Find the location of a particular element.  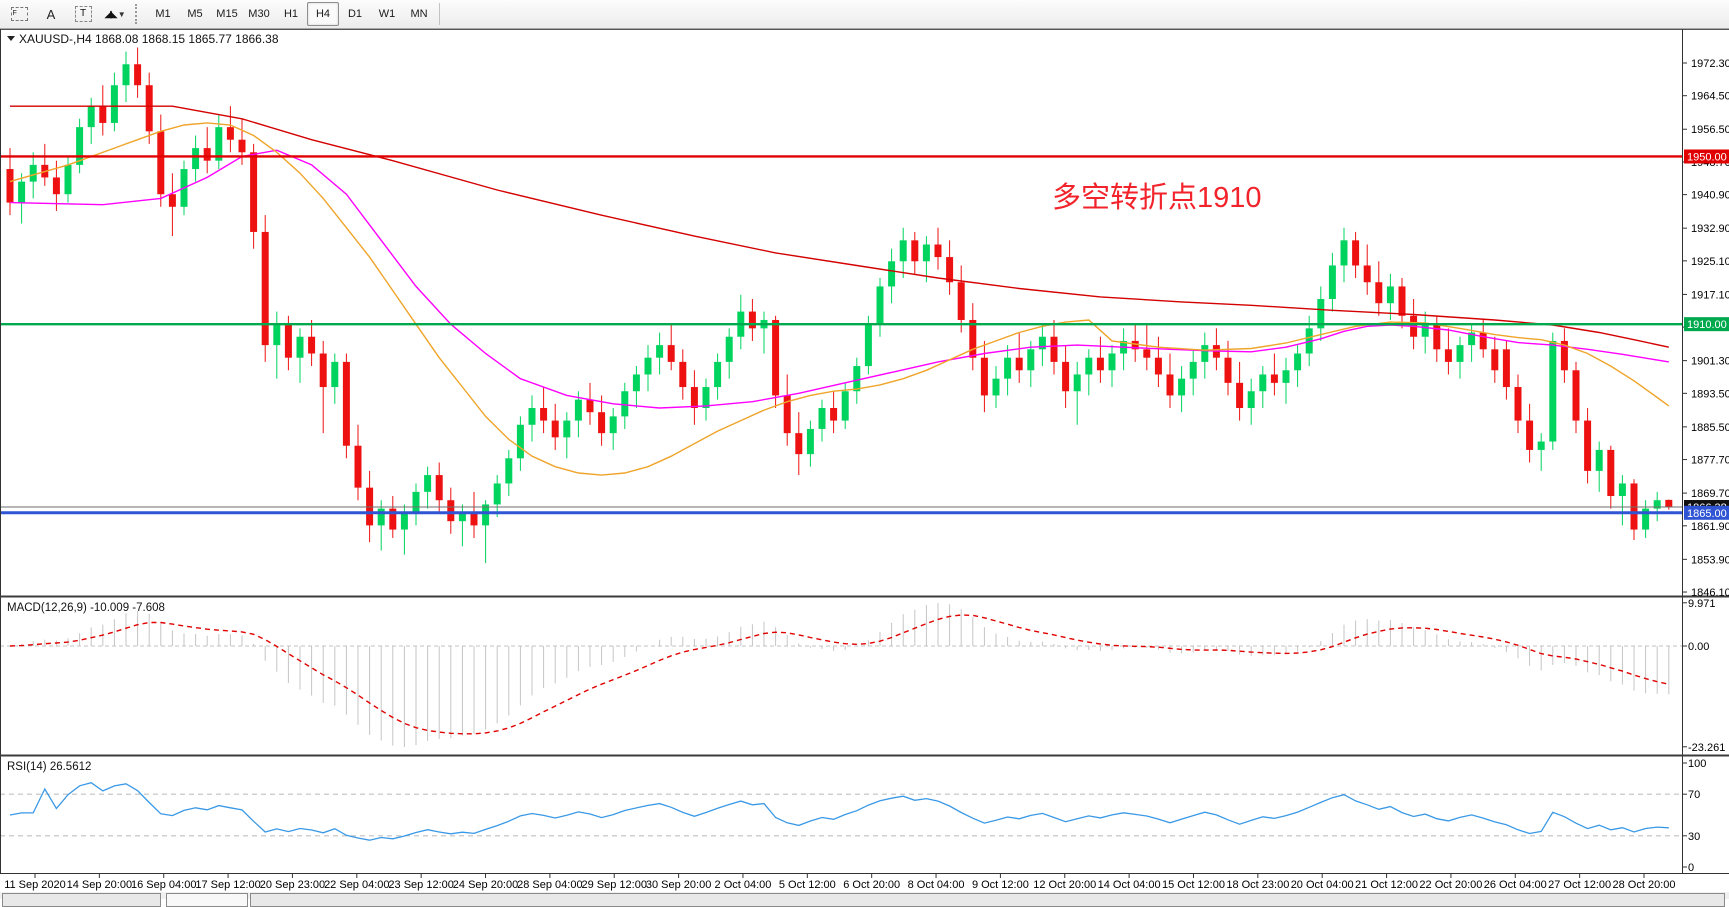

symbol-dropdown-icon is located at coordinates (11, 38).